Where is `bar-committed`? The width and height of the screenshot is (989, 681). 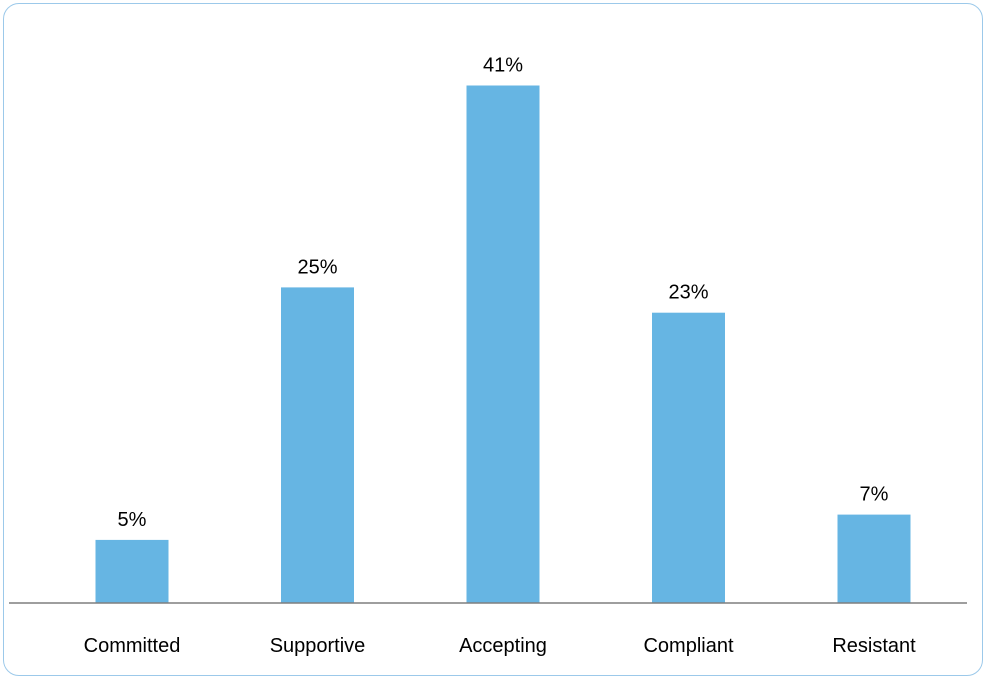
bar-committed is located at coordinates (132, 571).